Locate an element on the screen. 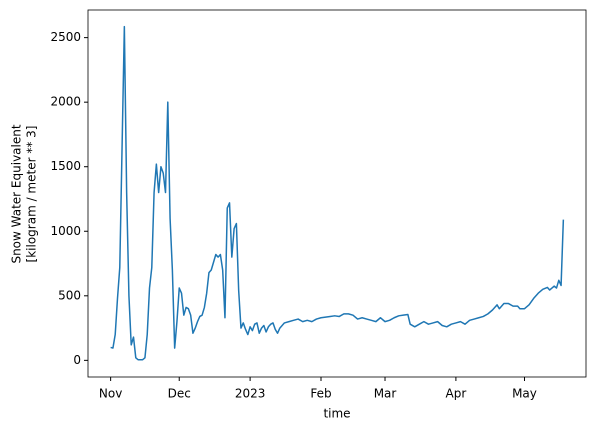  x-tick-label: Apr is located at coordinates (456, 394).